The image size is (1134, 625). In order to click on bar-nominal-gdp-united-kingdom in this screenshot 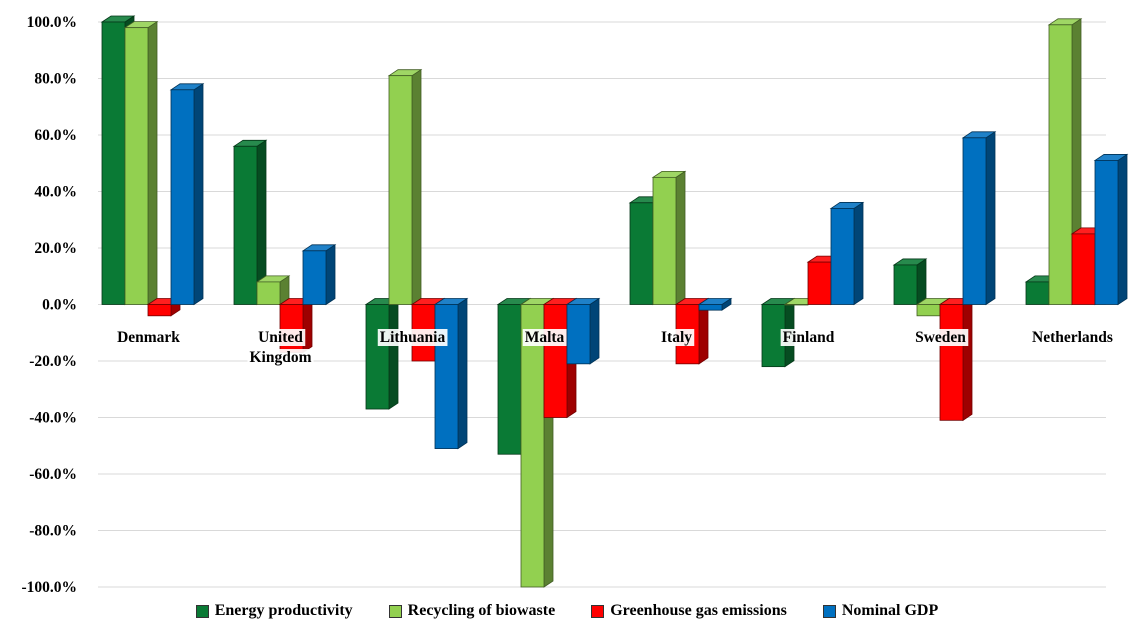, I will do `click(319, 275)`.